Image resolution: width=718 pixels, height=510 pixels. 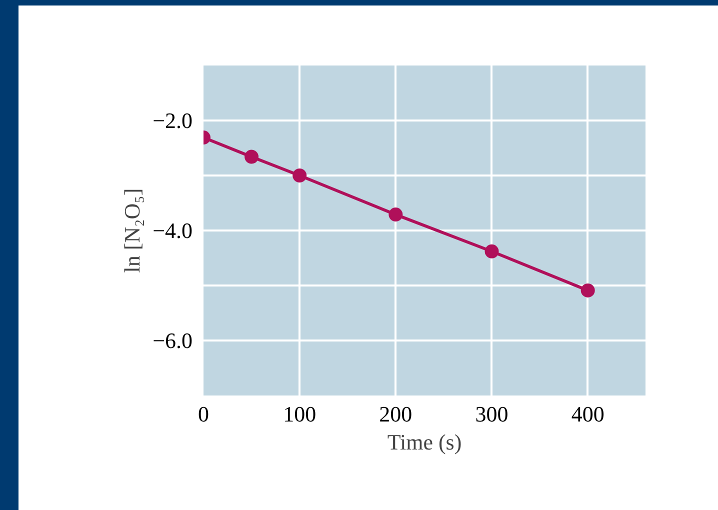 I want to click on x-tick-label: 200, so click(x=395, y=414).